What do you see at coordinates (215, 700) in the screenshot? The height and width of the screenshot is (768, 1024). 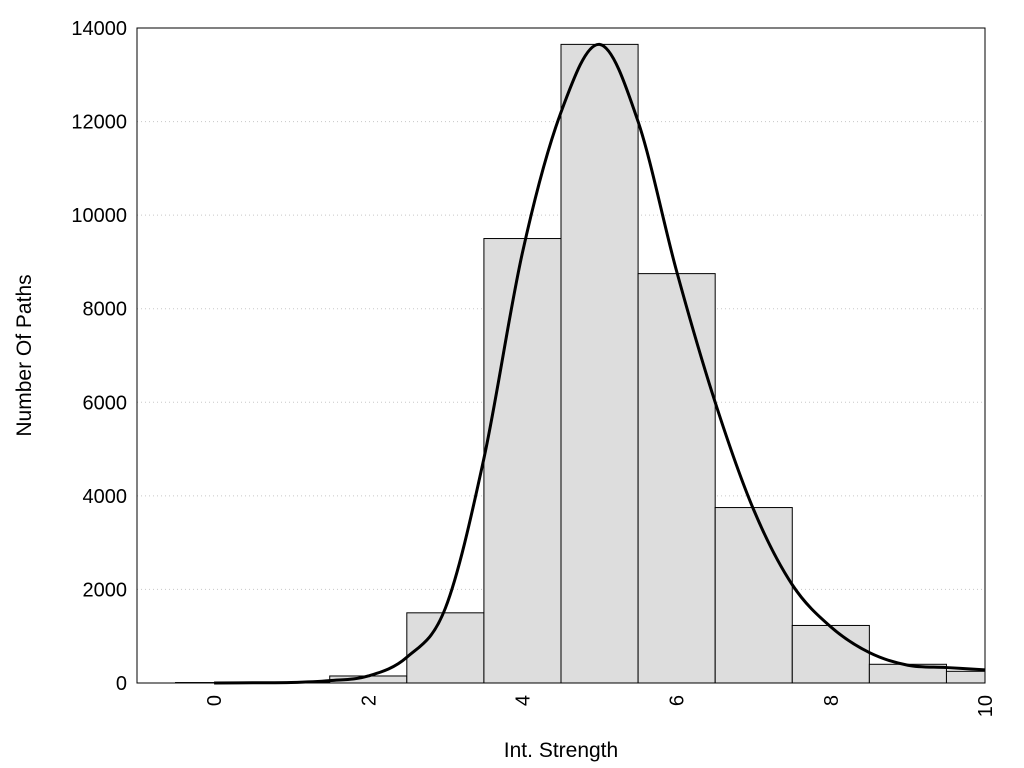 I see `x-tick-label: 0` at bounding box center [215, 700].